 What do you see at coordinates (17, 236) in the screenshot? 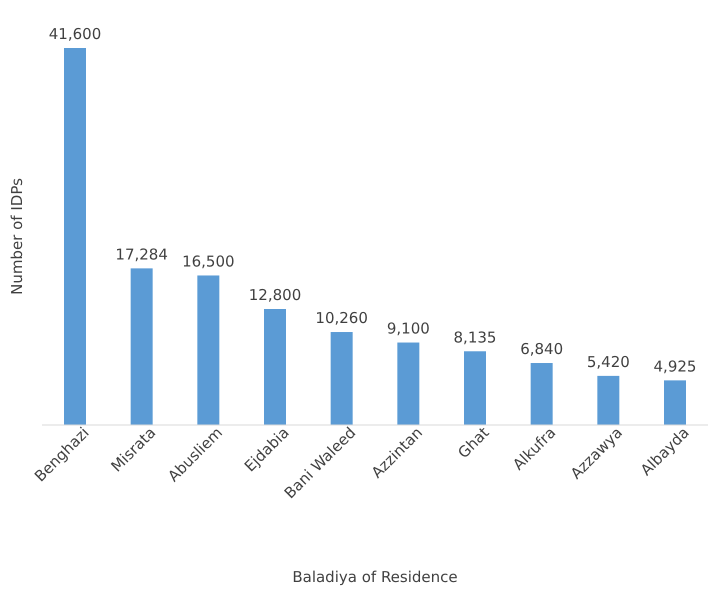
I see `y-axis-title: Number of IDPs` at bounding box center [17, 236].